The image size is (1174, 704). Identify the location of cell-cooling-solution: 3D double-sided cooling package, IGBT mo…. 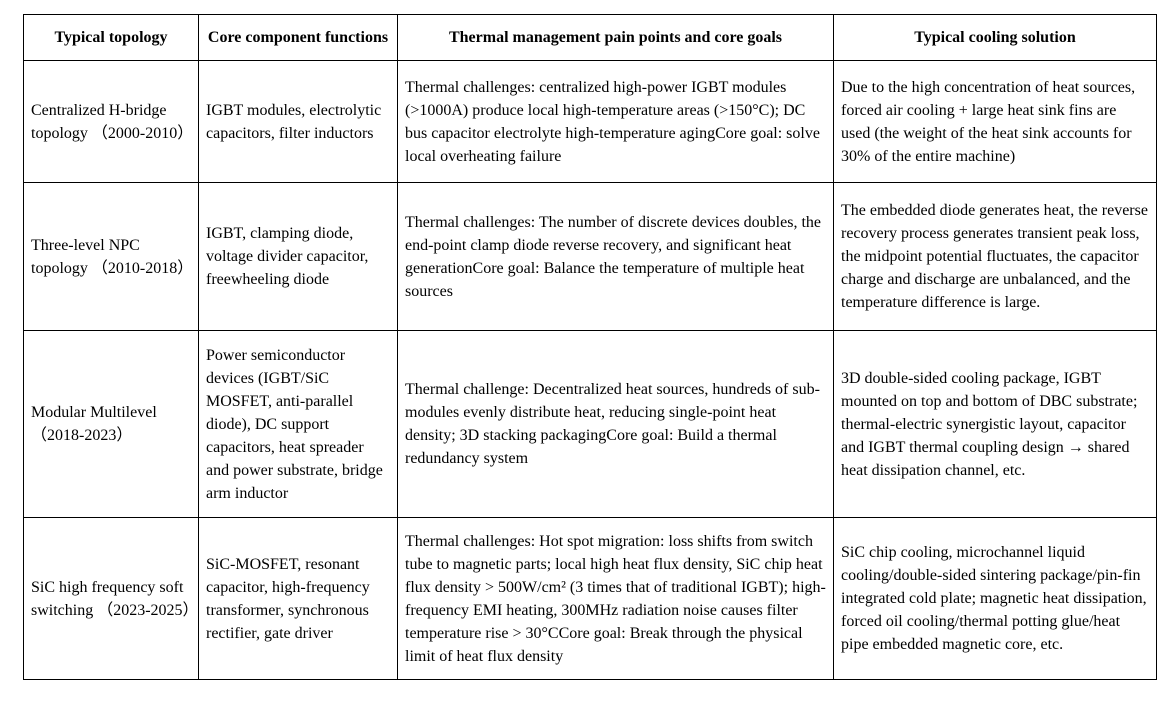
(995, 424).